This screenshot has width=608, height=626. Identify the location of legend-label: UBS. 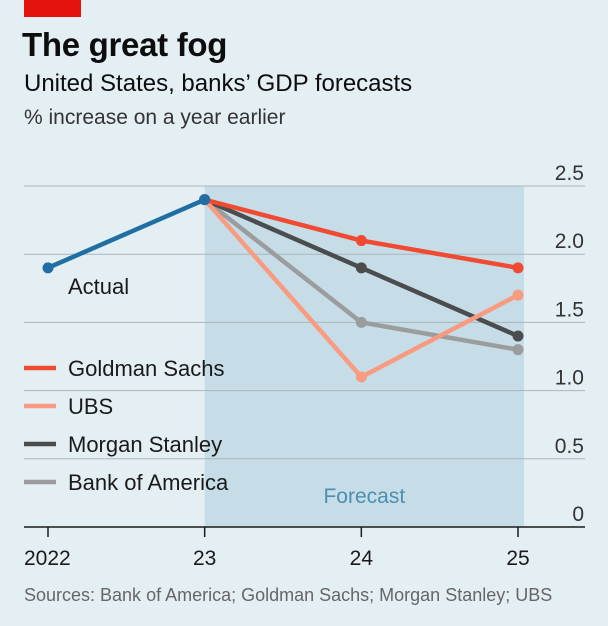
(90, 406).